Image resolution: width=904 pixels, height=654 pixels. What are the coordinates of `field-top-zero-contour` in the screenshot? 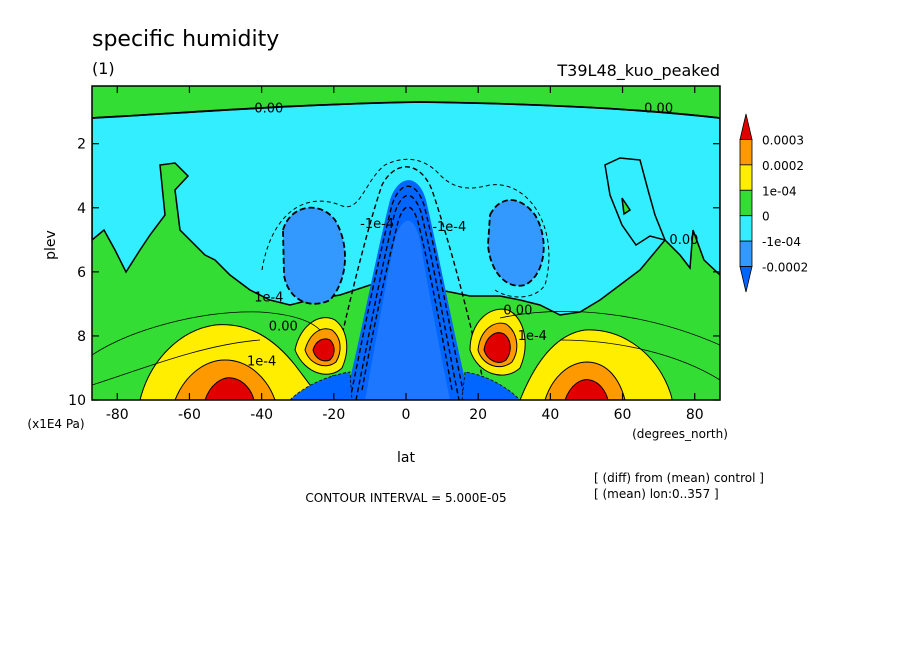 It's located at (406, 110).